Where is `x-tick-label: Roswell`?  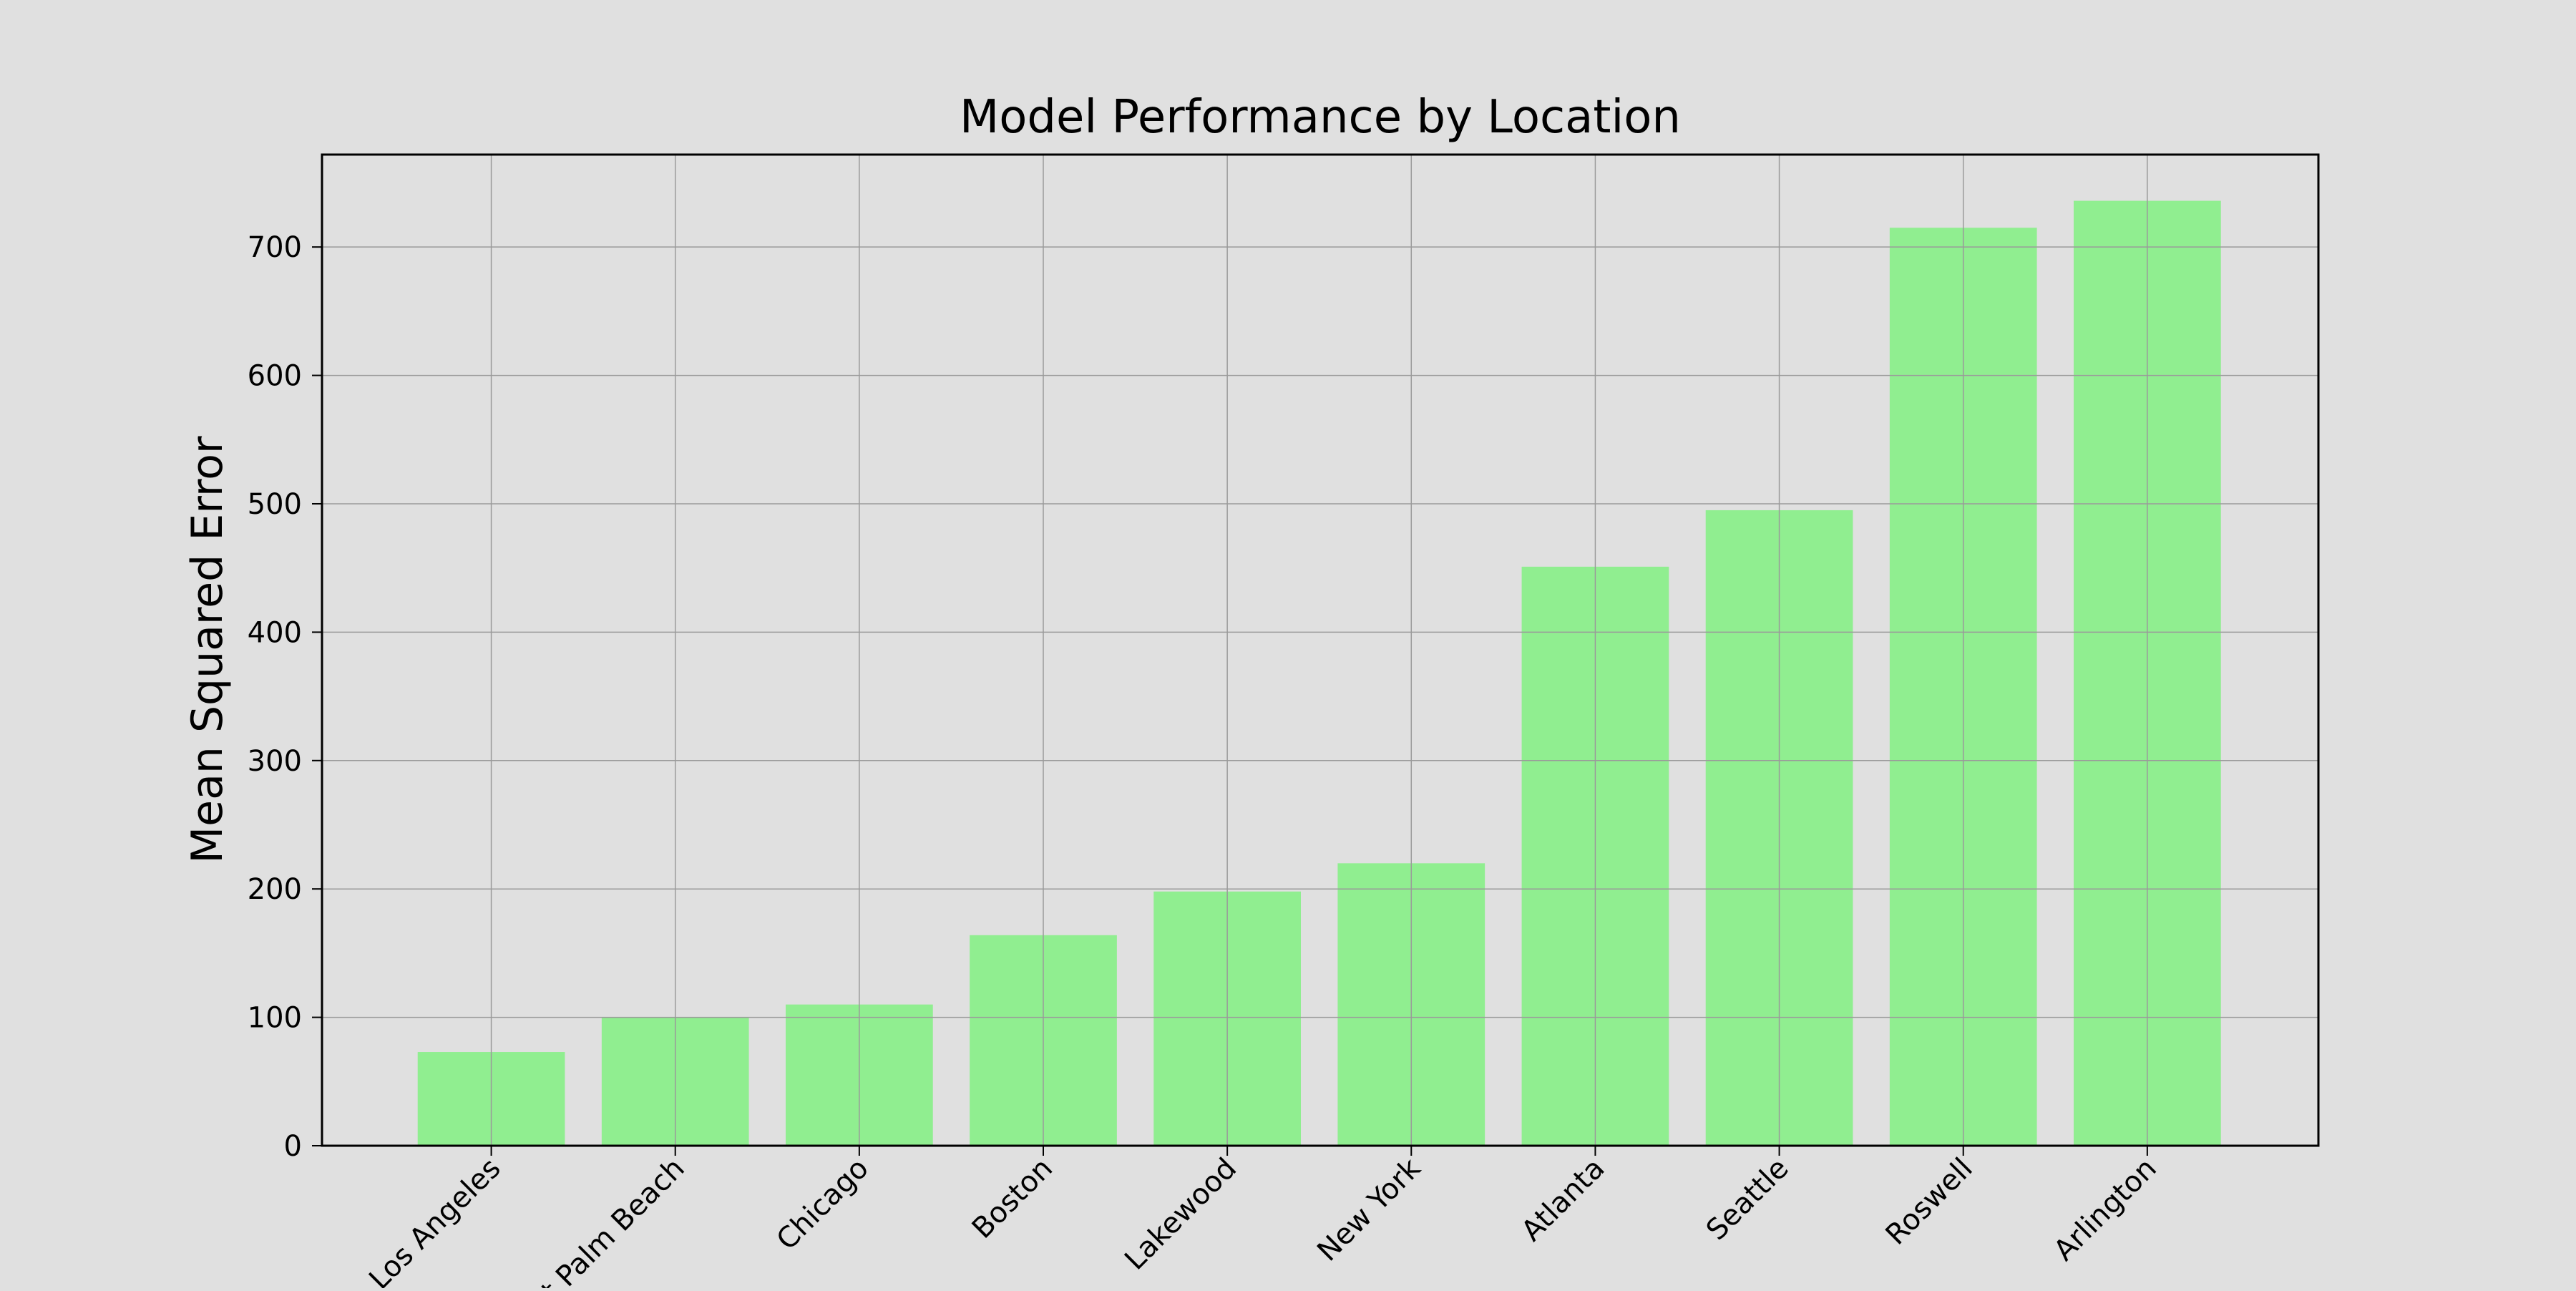 x-tick-label: Roswell is located at coordinates (1929, 1202).